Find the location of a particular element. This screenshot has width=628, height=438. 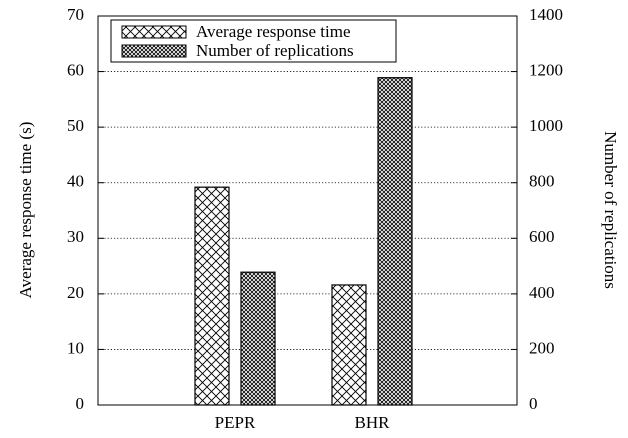

x-axis-ticks: PEPR BHR is located at coordinates (302, 422).